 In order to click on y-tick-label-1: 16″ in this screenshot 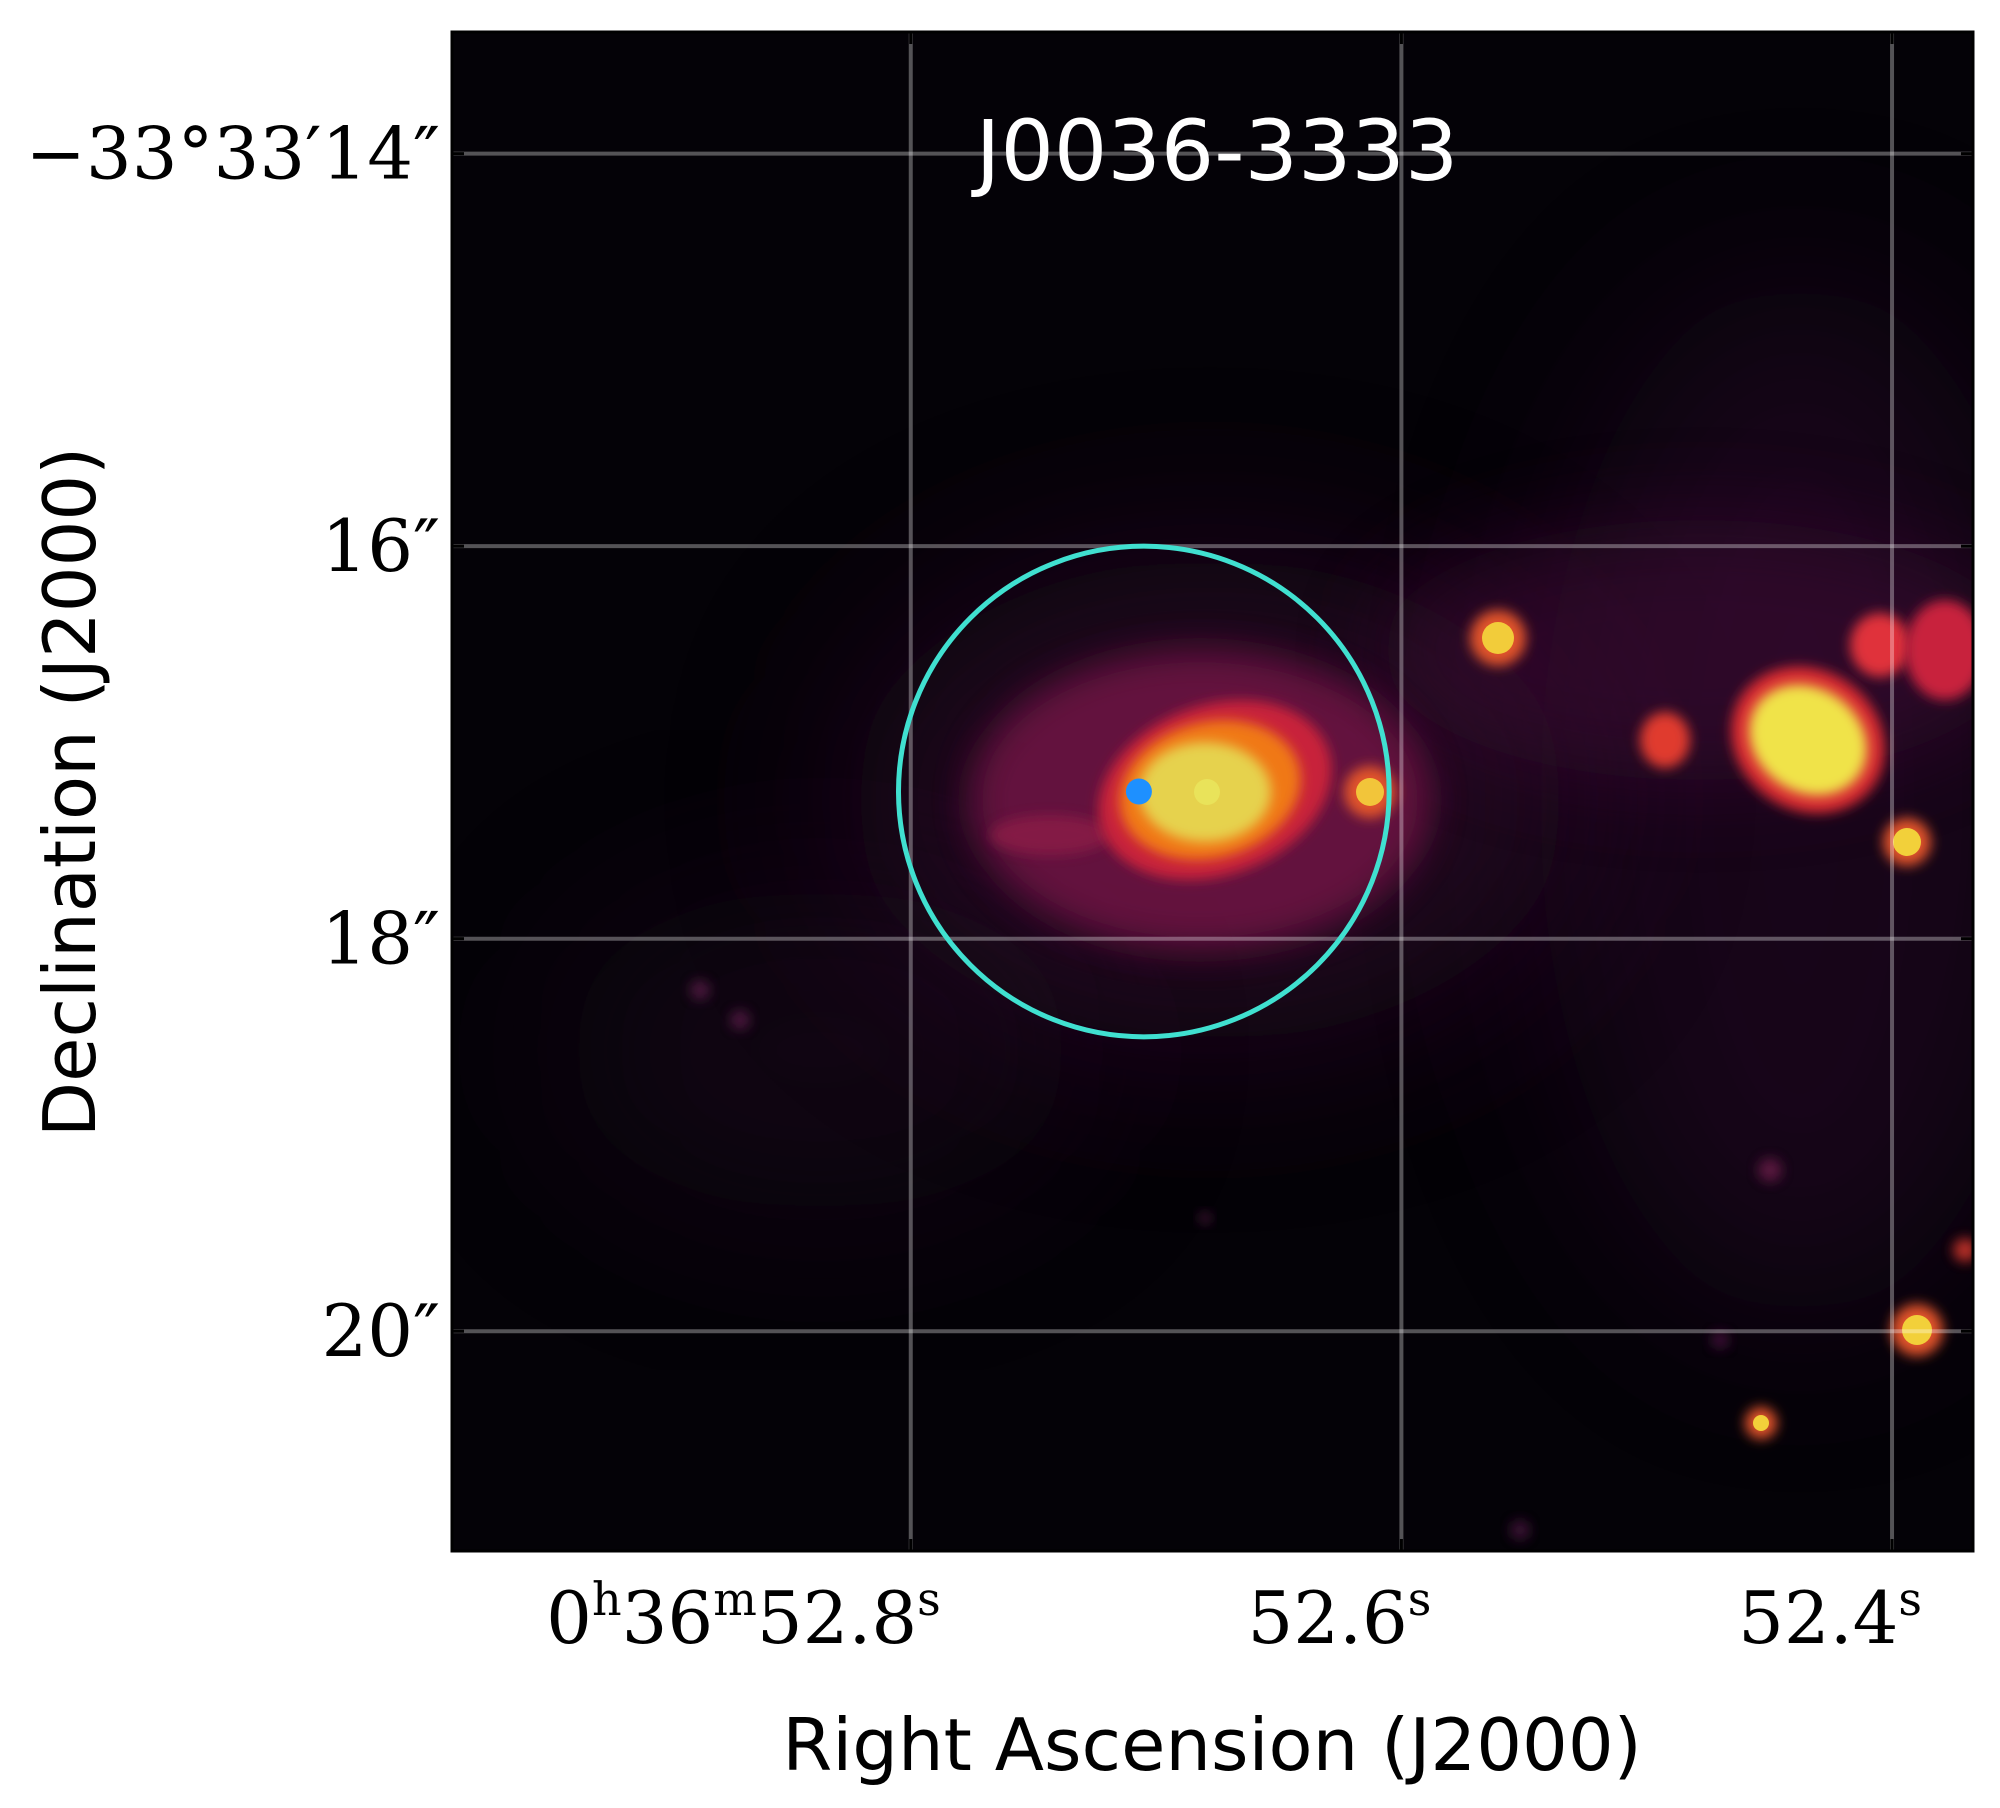, I will do `click(380, 546)`.